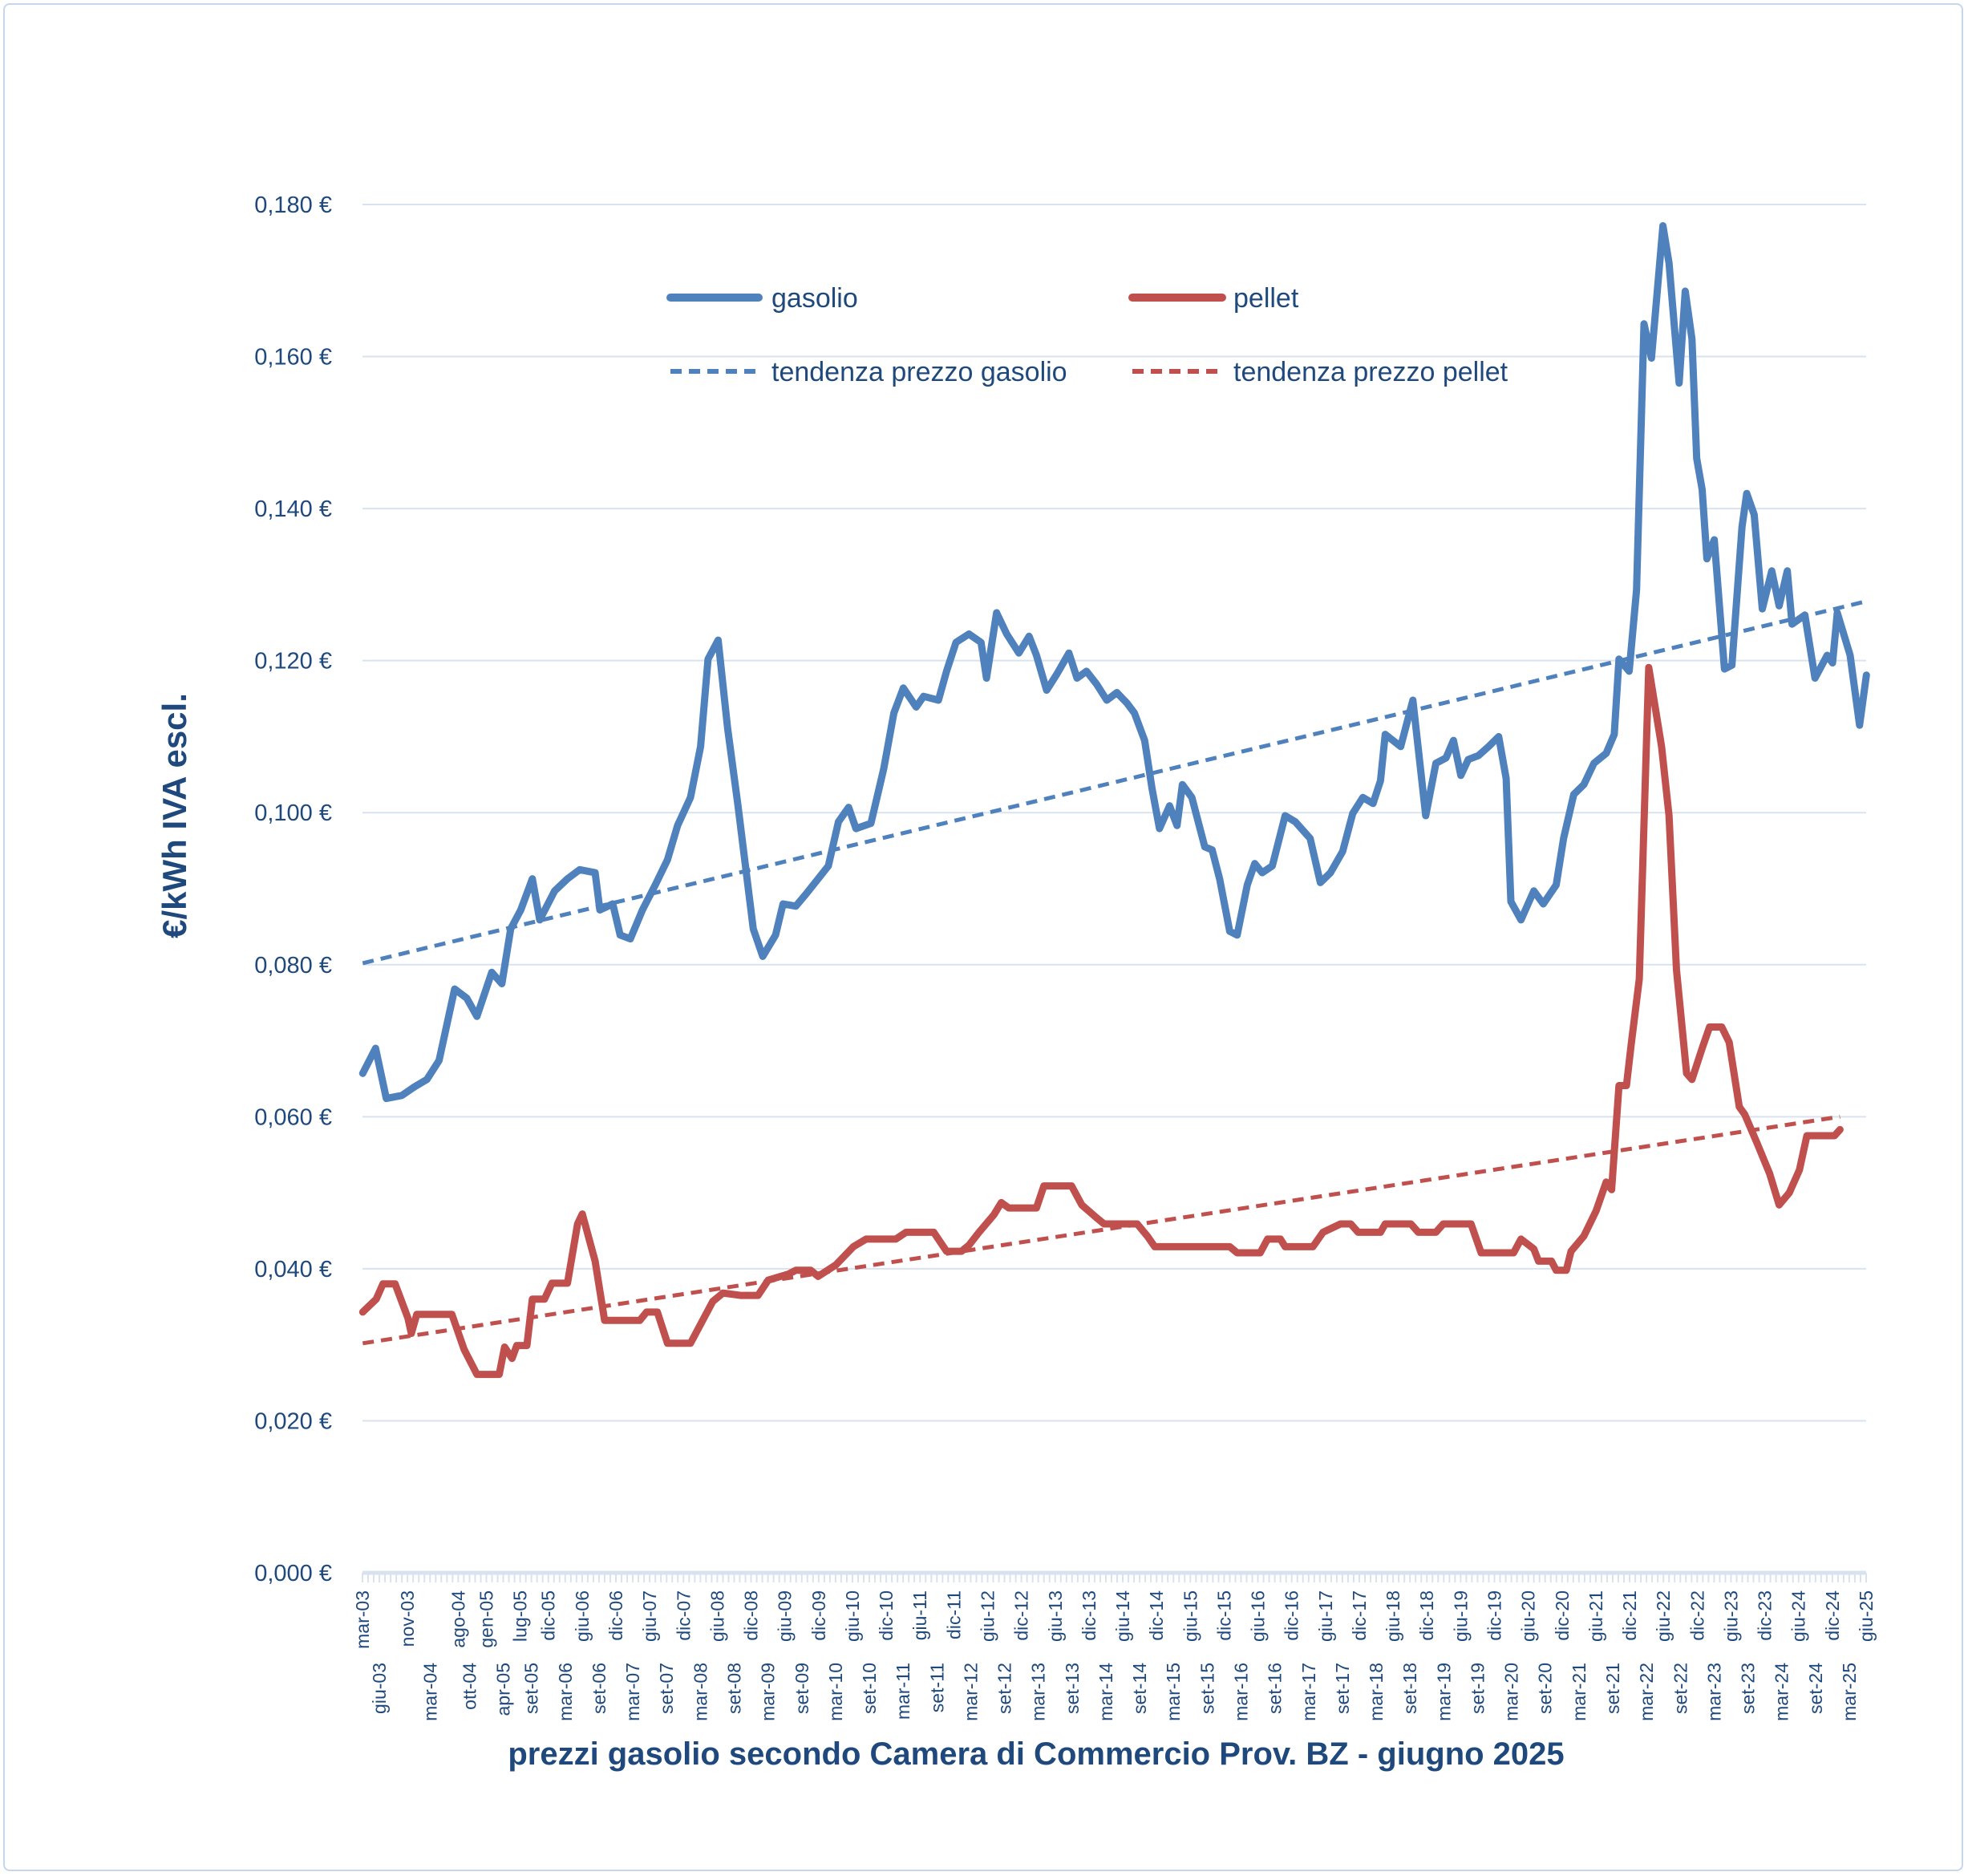  Describe the element at coordinates (565, 1692) in the screenshot. I see `x-tick-label: mar-06` at that location.